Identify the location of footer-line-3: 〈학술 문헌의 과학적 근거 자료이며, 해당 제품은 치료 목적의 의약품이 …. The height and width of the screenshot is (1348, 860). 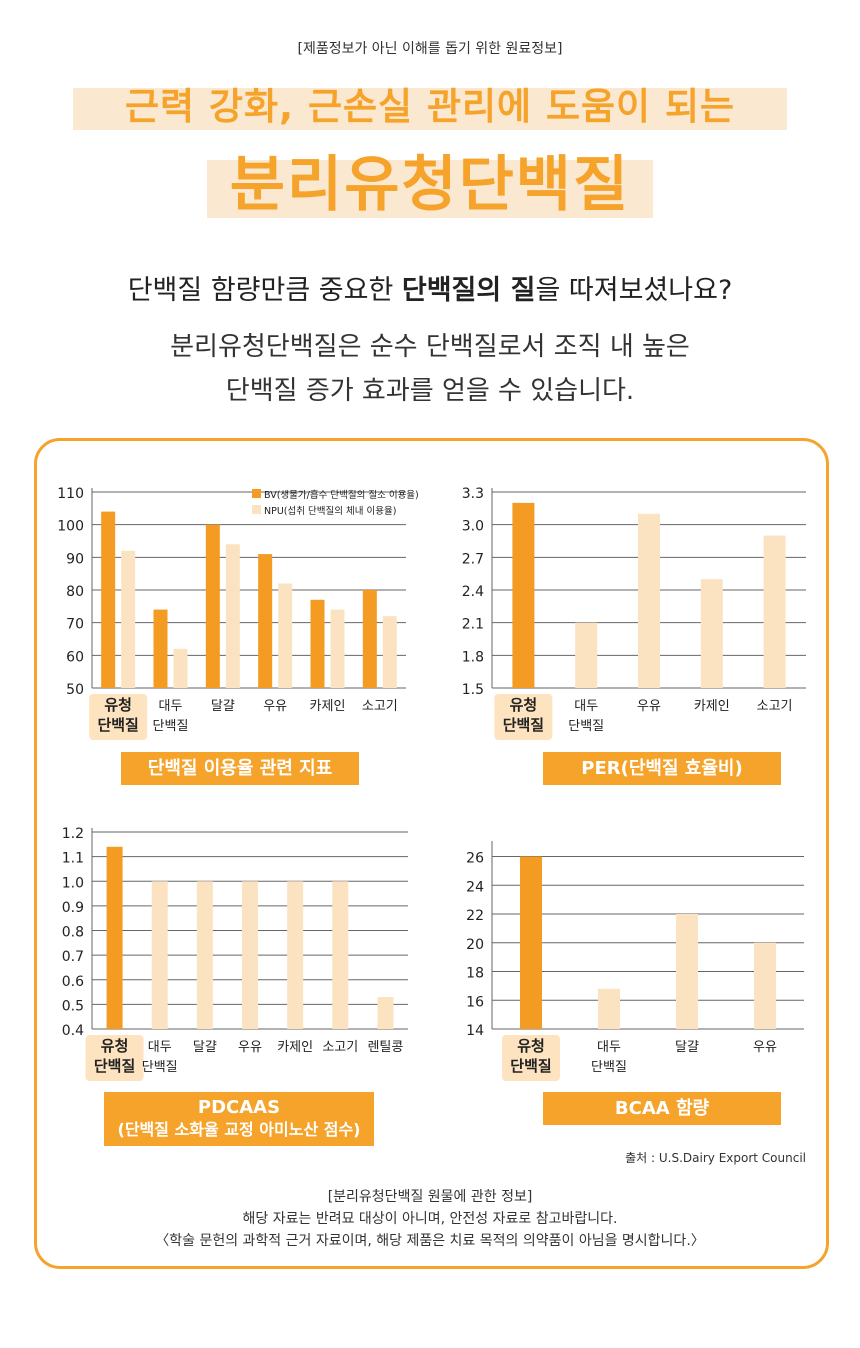
(430, 1241).